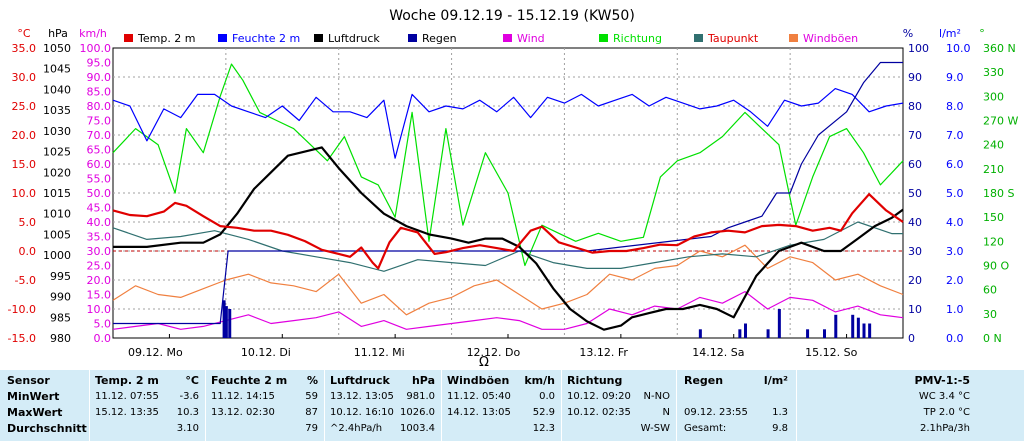  Describe the element at coordinates (432, 38) in the screenshot. I see `legend-regen: Regen` at that location.